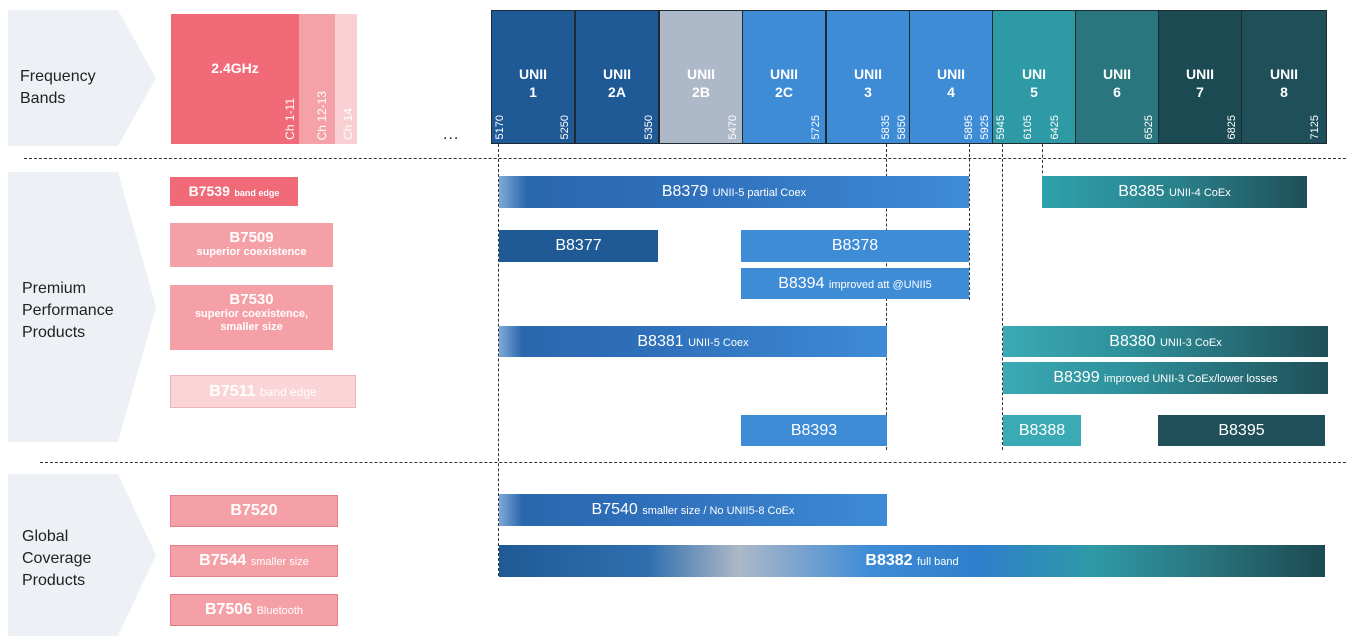 The width and height of the screenshot is (1351, 637). I want to click on unii-band-9: UNII 8 7125, so click(1284, 77).